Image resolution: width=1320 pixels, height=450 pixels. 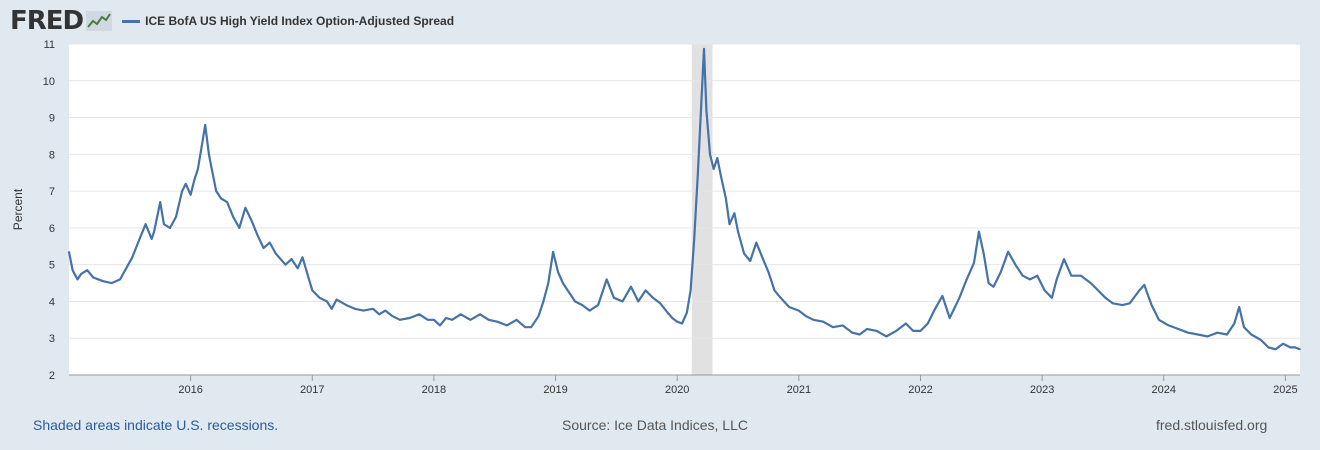 I want to click on fred-logo: FRED, so click(x=61, y=21).